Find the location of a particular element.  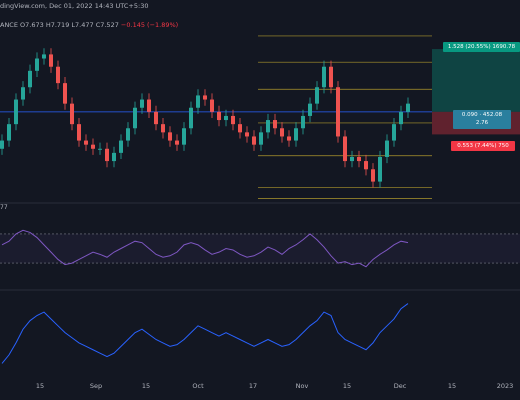

indicator-label: 77 is located at coordinates (4, 207).